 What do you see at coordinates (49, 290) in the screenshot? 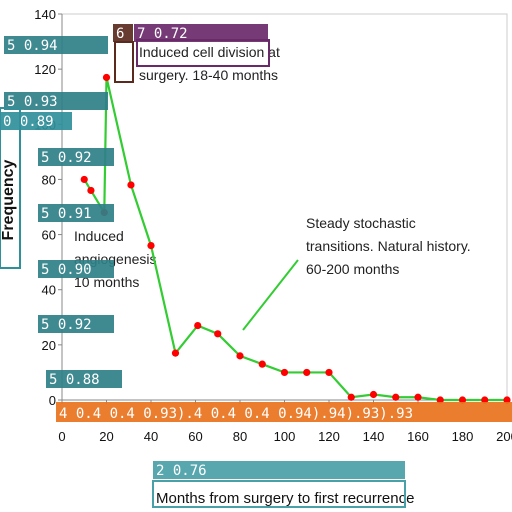
I see `y-tick-label: 40` at bounding box center [49, 290].